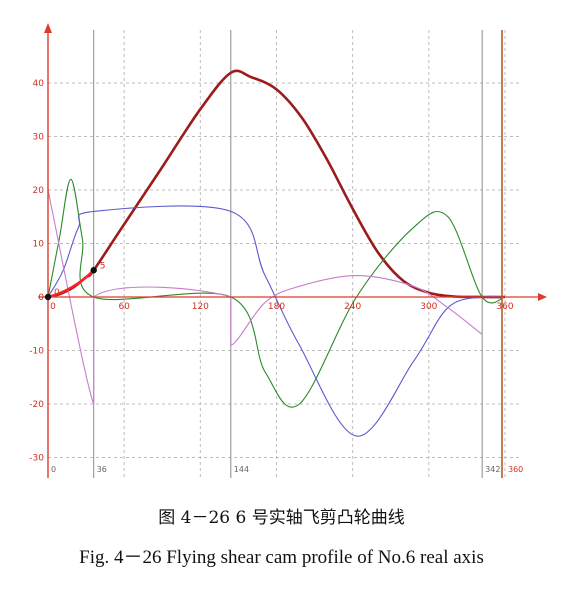  Describe the element at coordinates (48, 28) in the screenshot. I see `y-axis-arrow` at that location.